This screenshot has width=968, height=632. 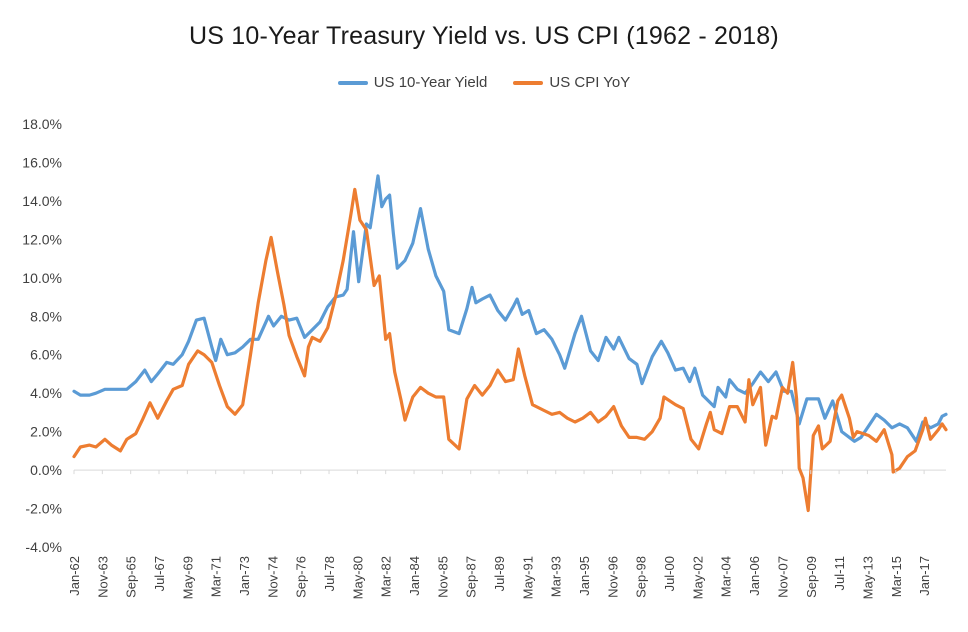 What do you see at coordinates (46, 316) in the screenshot?
I see `y-tick-label: 8.0%` at bounding box center [46, 316].